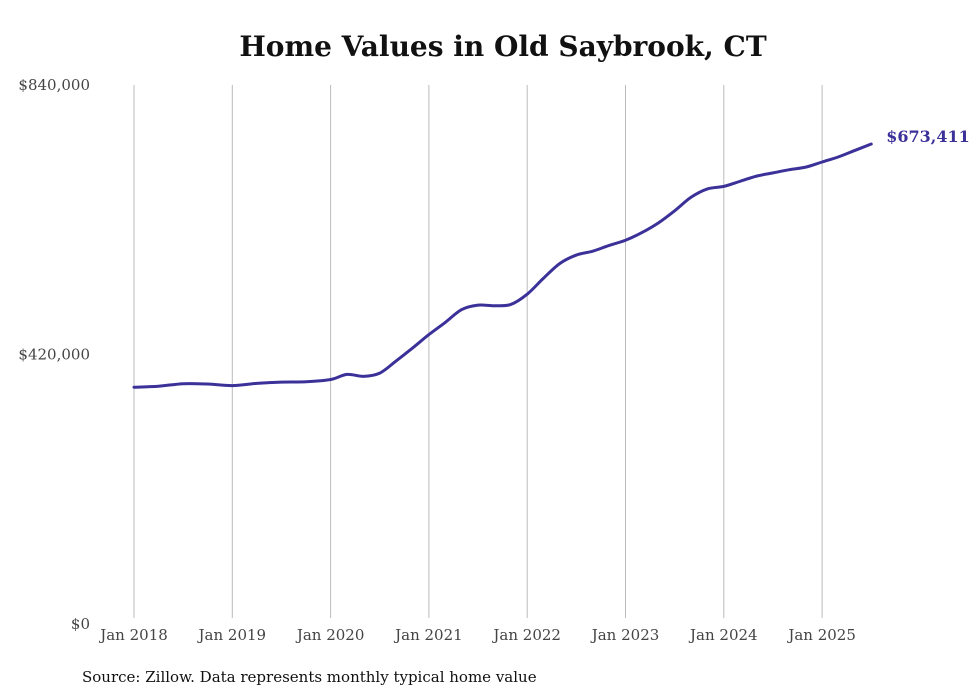 The width and height of the screenshot is (980, 699). What do you see at coordinates (928, 136) in the screenshot?
I see `end-value-label: $673,411` at bounding box center [928, 136].